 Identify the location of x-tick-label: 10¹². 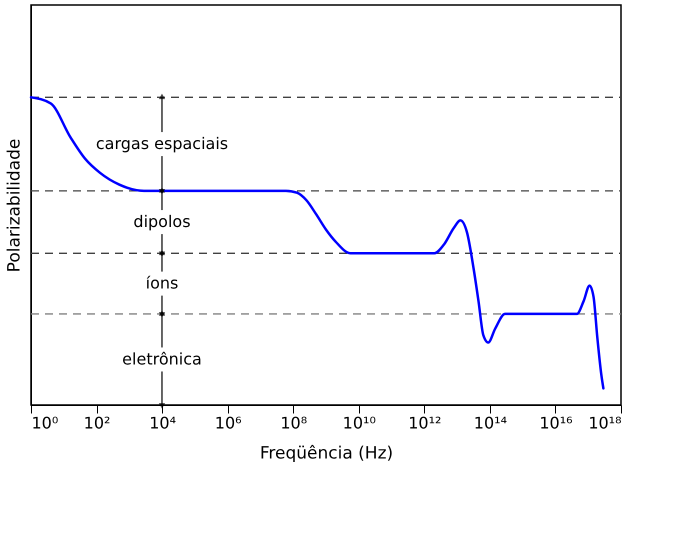
(425, 423).